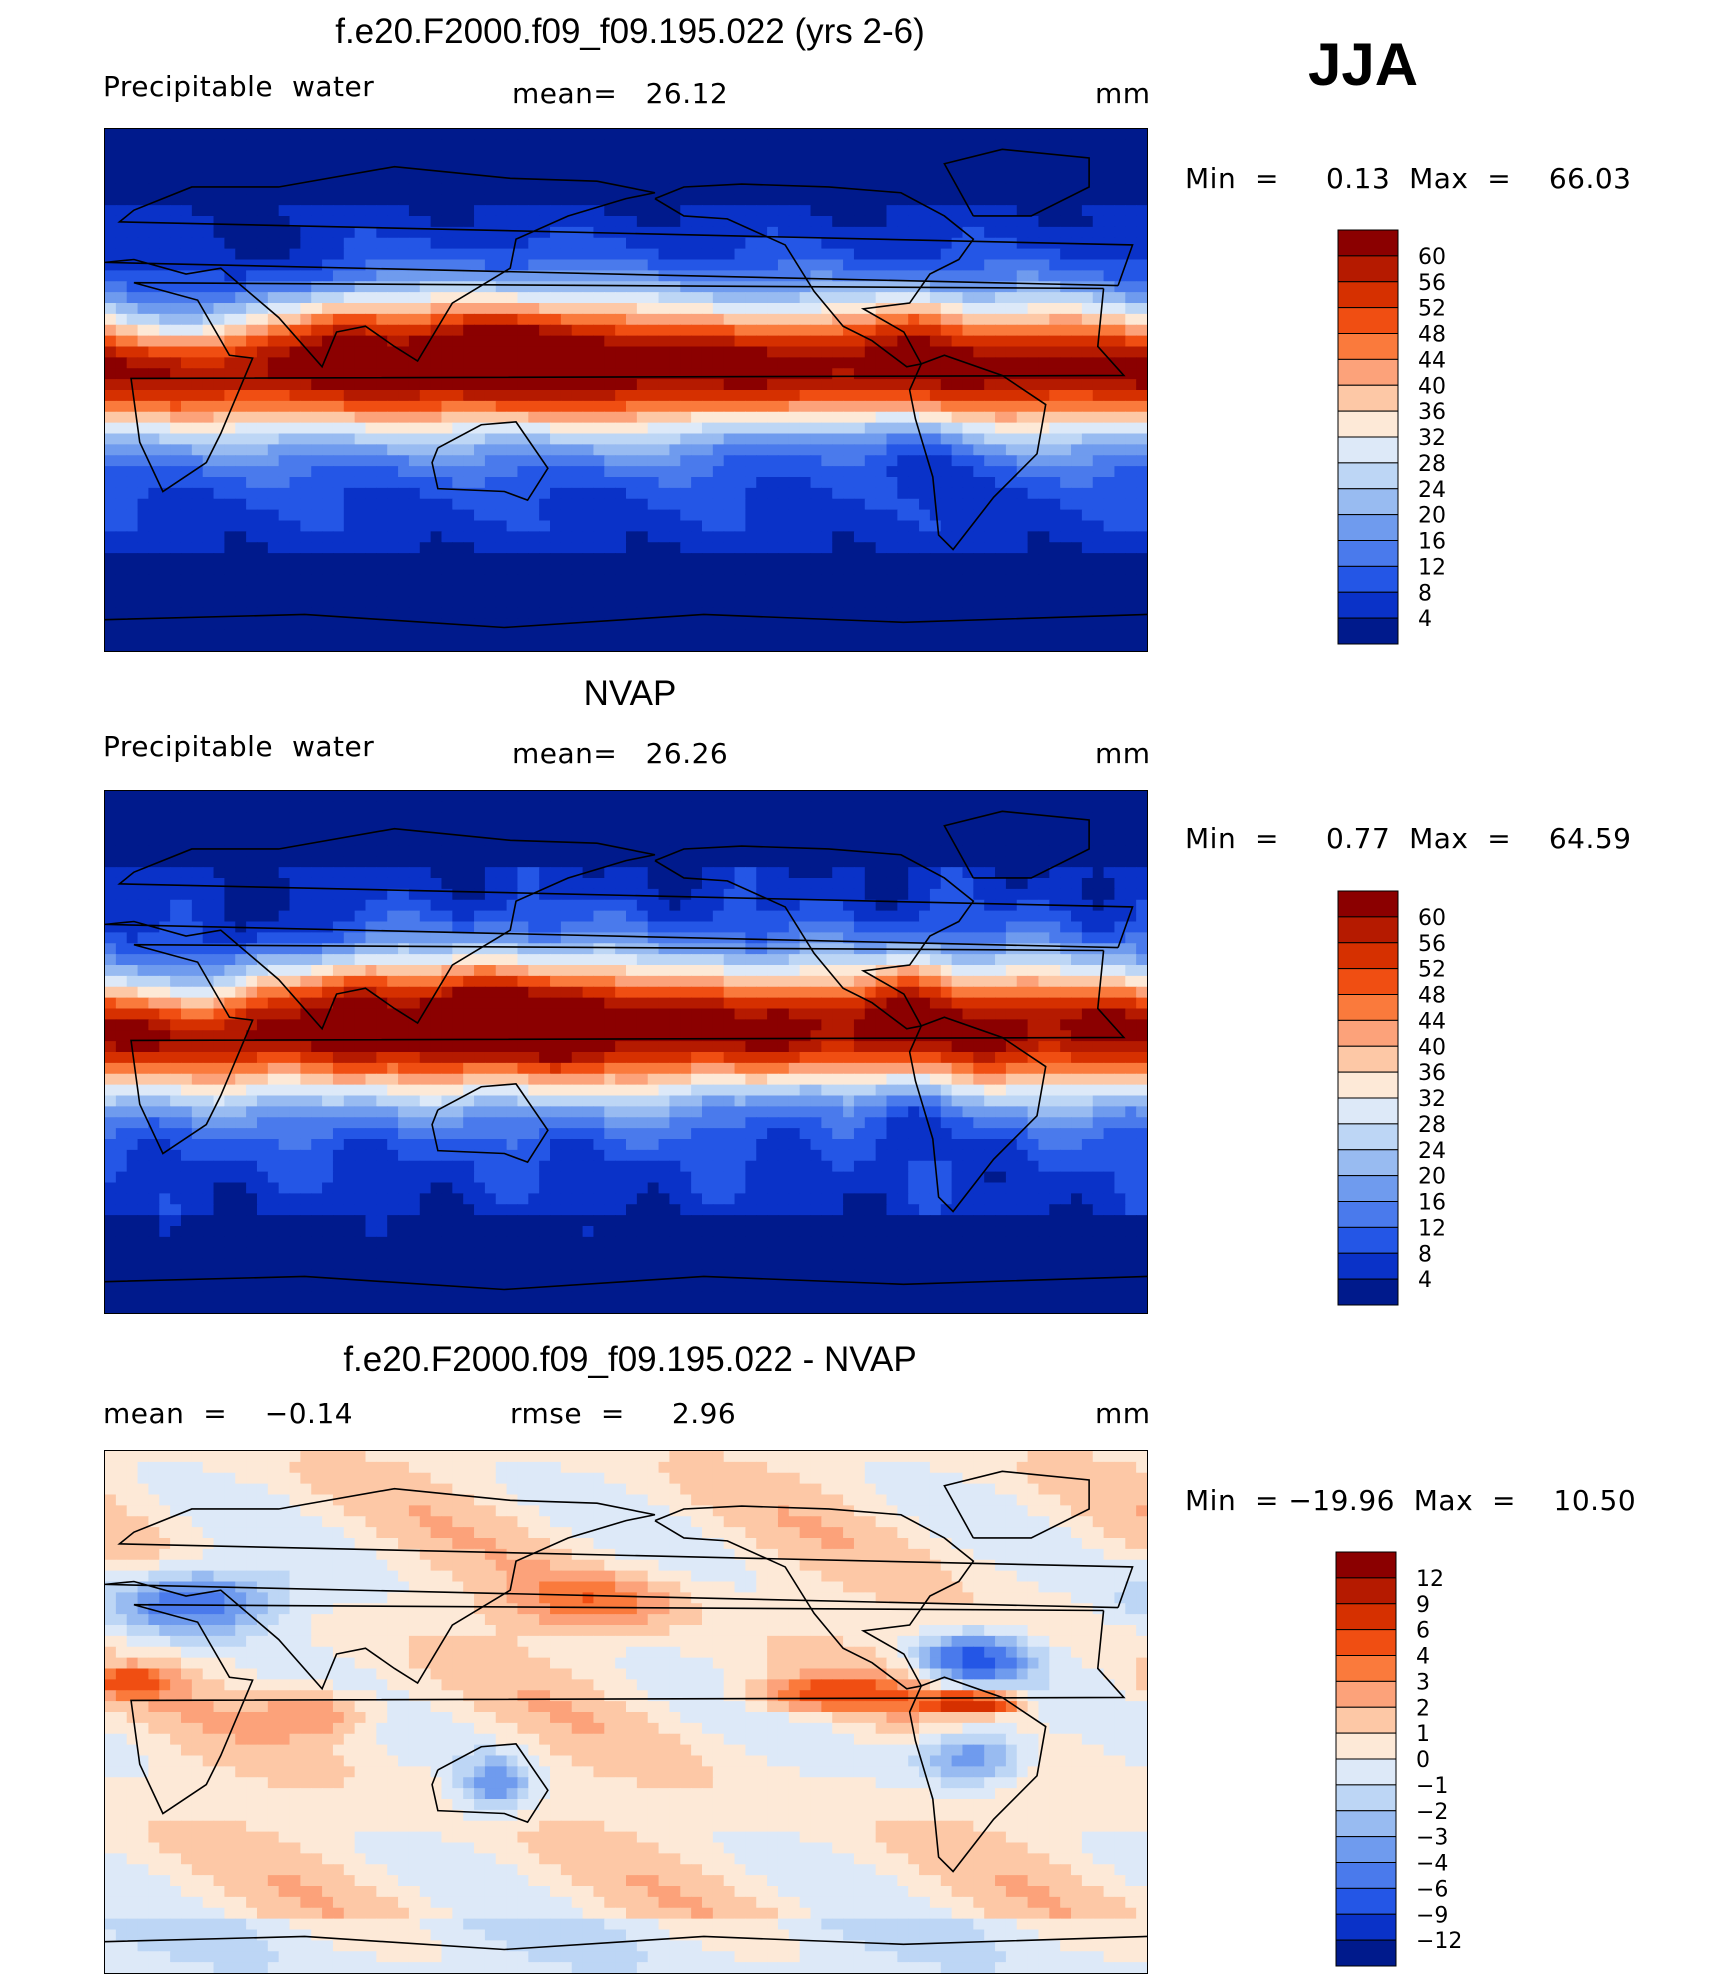 This screenshot has height=1974, width=1710. Describe the element at coordinates (620, 93) in the screenshot. I see `panel-1-mean-label: mean= 26.12` at that location.